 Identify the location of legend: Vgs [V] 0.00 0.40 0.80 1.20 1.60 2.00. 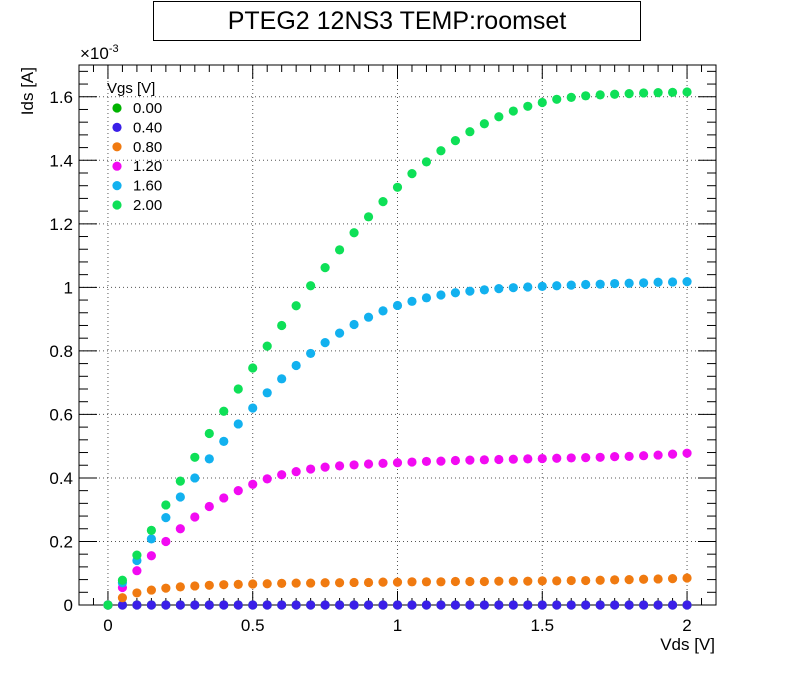
(134, 147).